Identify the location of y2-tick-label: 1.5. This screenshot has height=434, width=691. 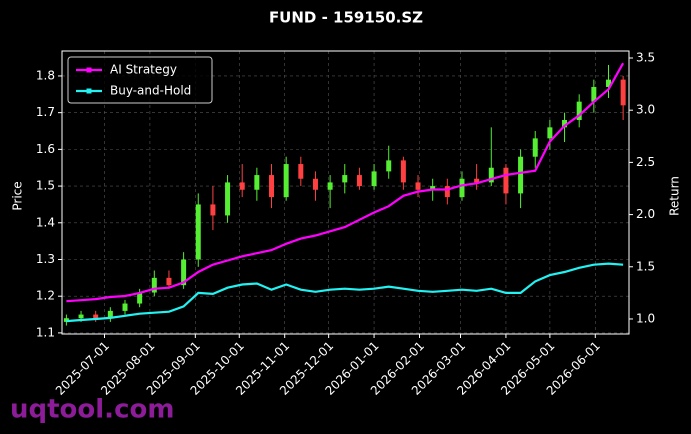
(645, 266).